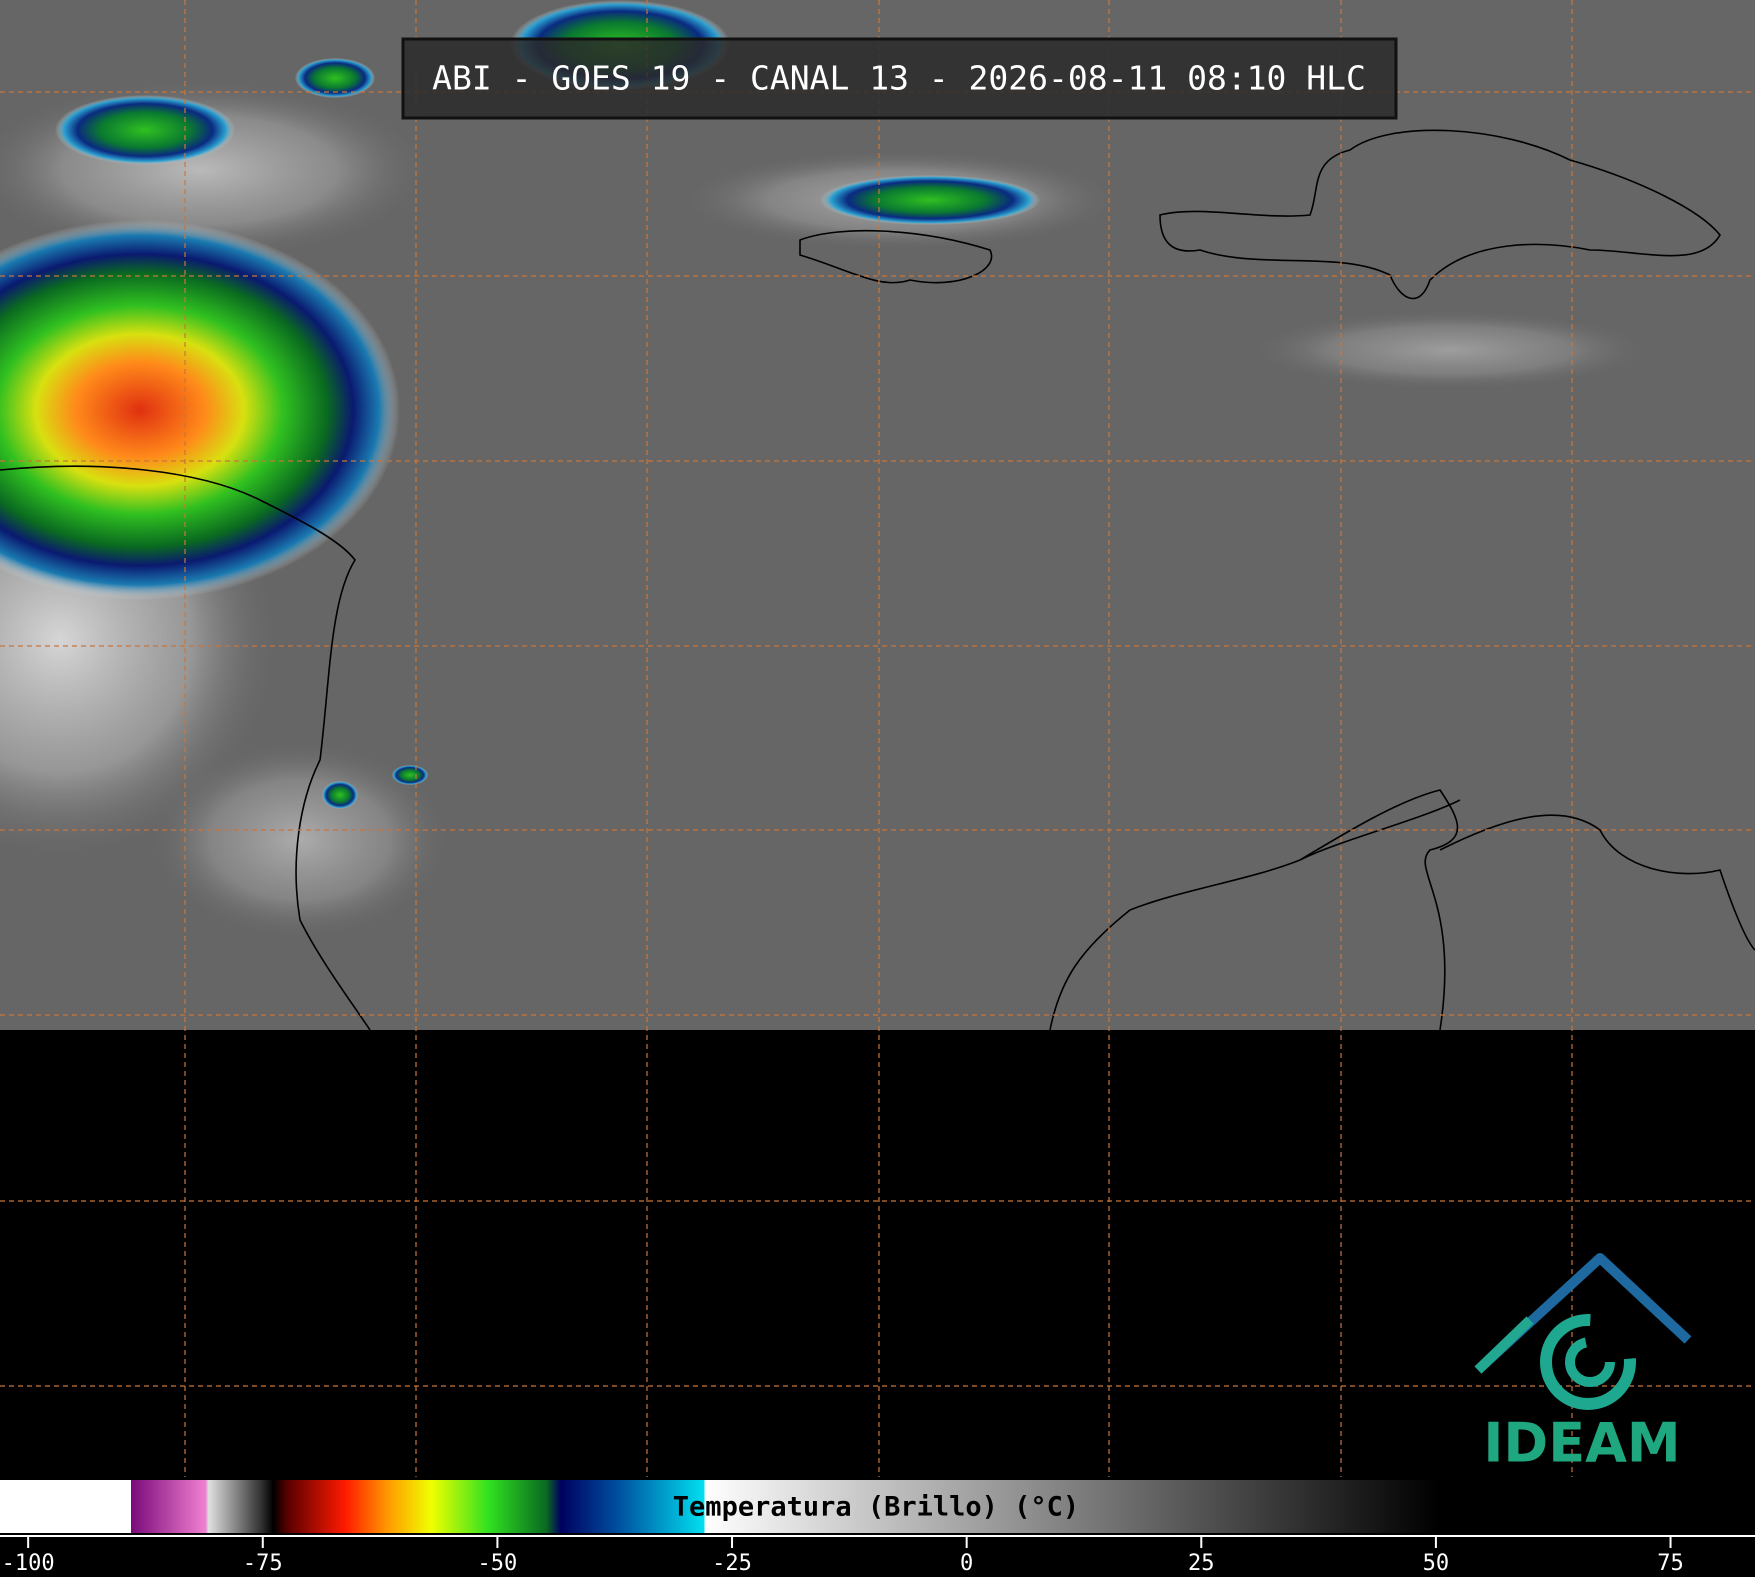 The height and width of the screenshot is (1577, 1755). I want to click on tick-label: -25, so click(732, 1563).